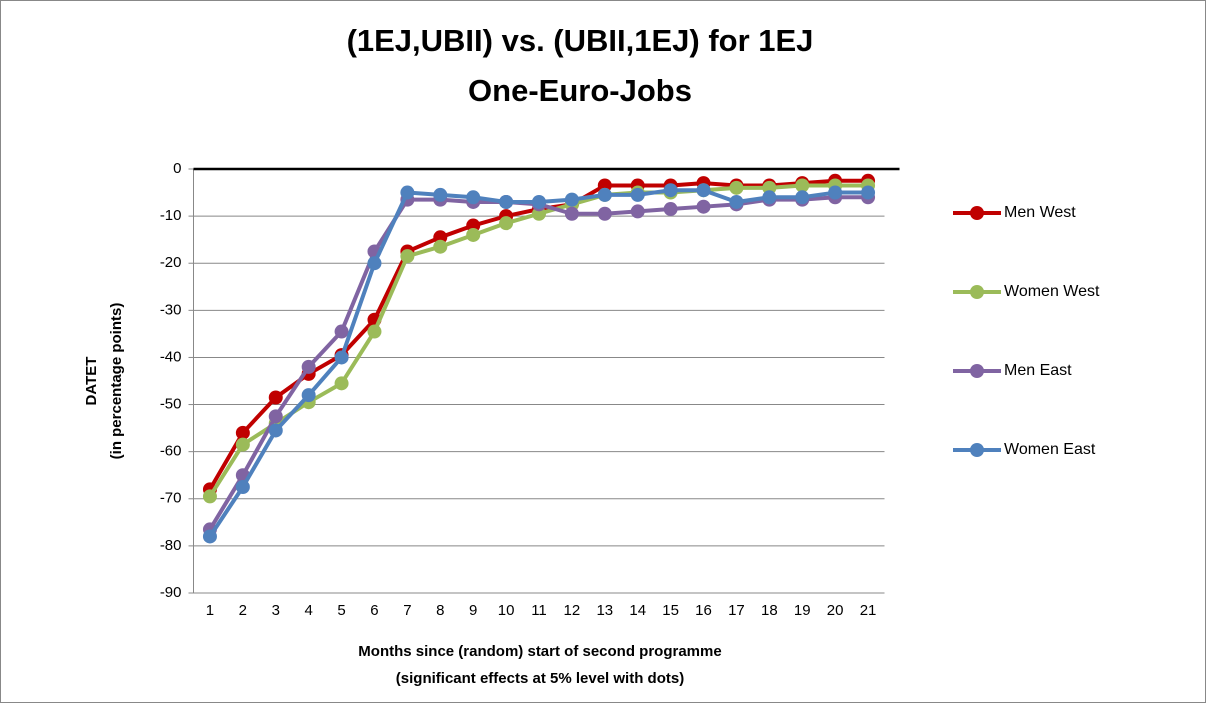 This screenshot has height=703, width=1207. I want to click on y-tick-label: -30, so click(171, 309).